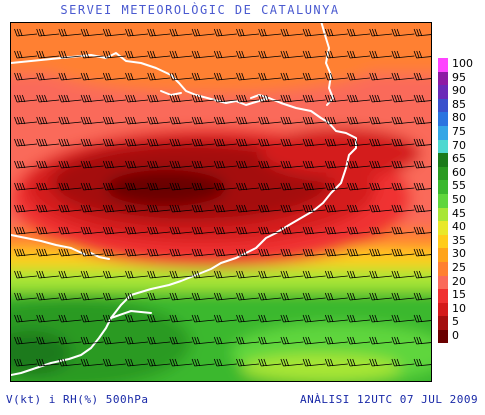  Describe the element at coordinates (459, 281) in the screenshot. I see `legend-label: 20` at that location.